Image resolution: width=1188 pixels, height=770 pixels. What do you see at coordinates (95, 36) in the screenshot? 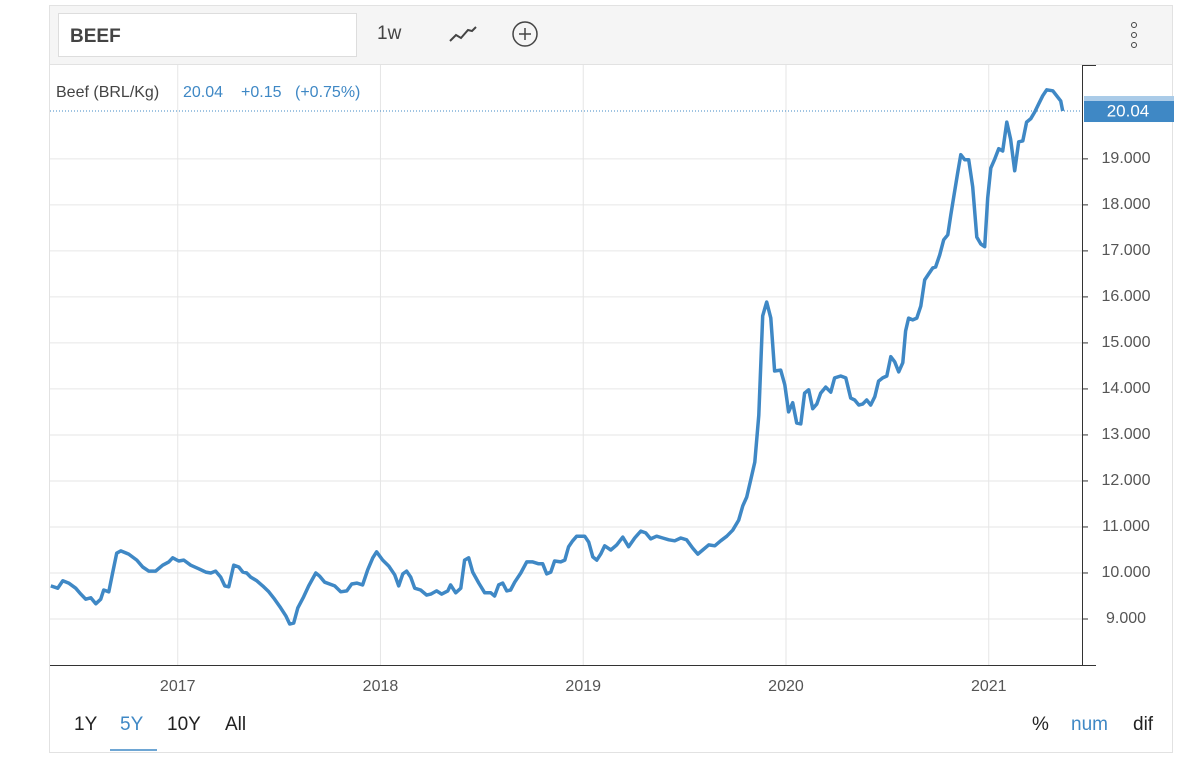
I see `search-text: BEEF` at bounding box center [95, 36].